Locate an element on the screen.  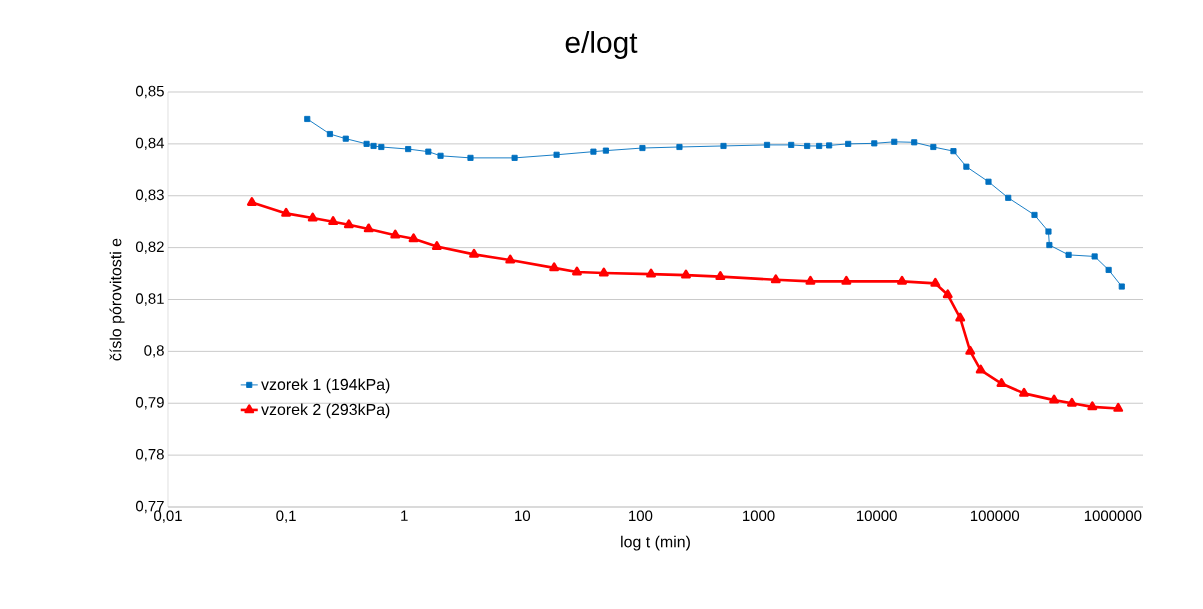
x-axis-title: log t (min) is located at coordinates (655, 543).